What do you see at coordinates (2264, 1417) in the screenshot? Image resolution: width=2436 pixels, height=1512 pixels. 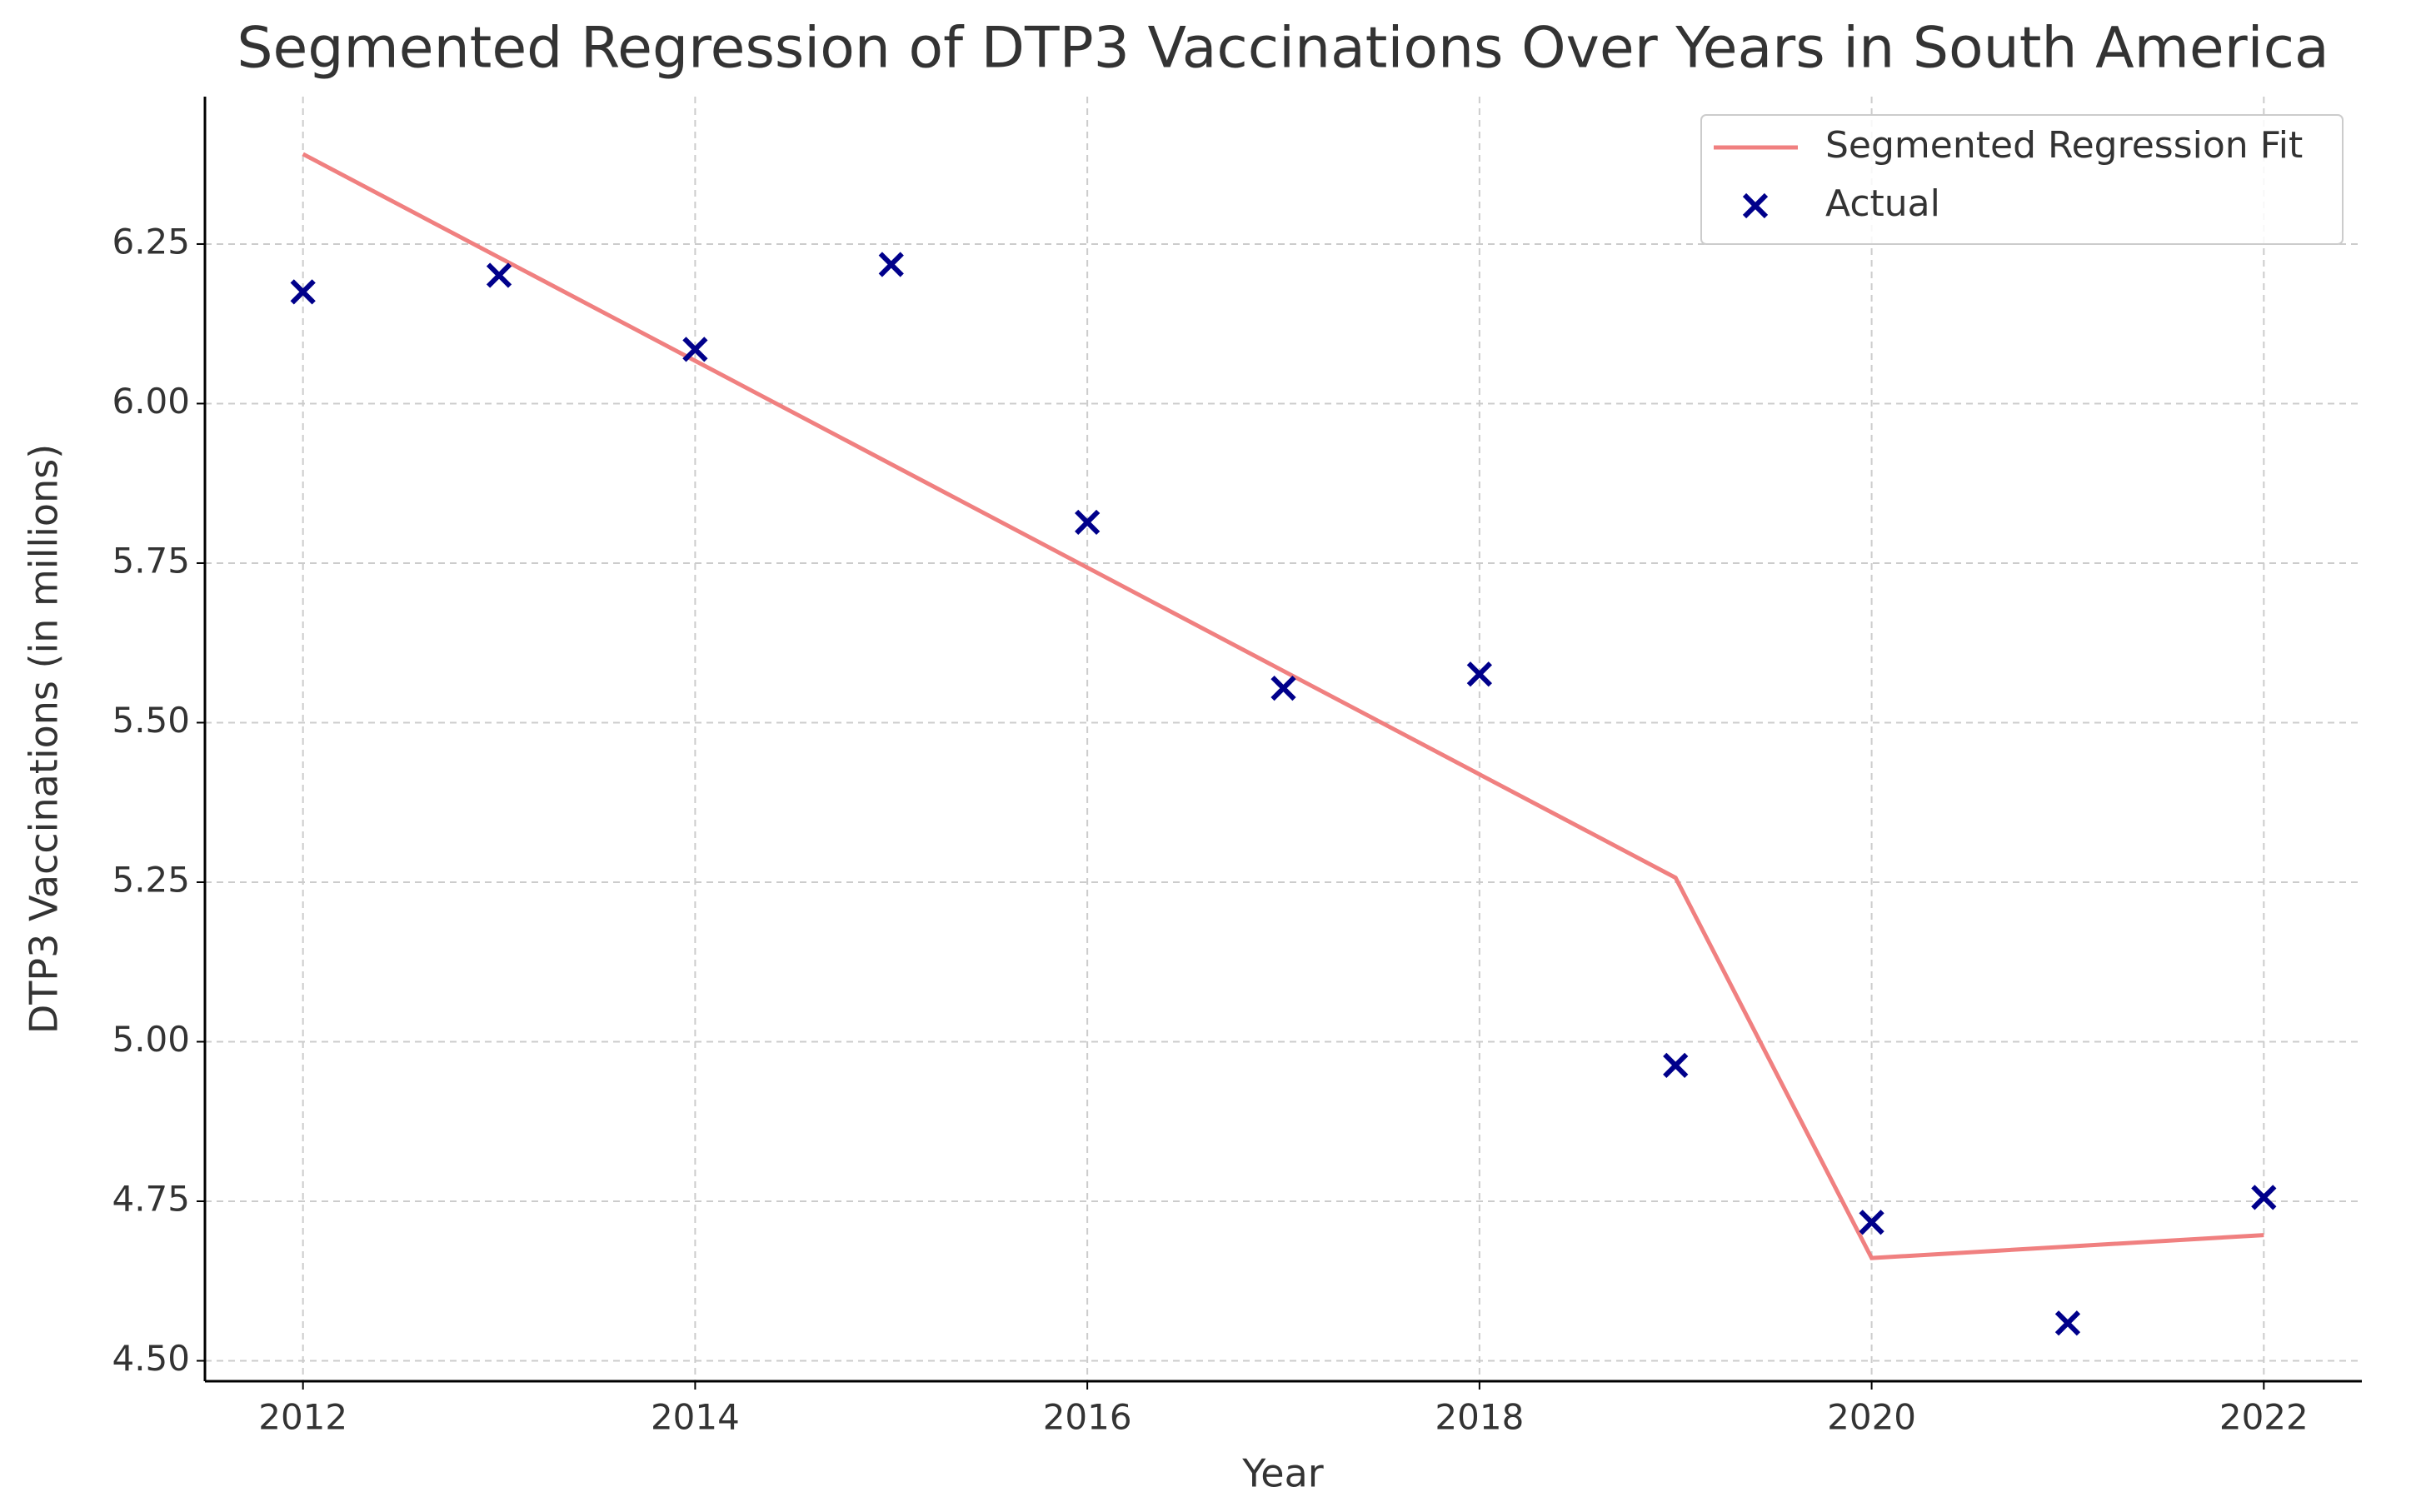 I see `x-tick-label: 2022` at bounding box center [2264, 1417].